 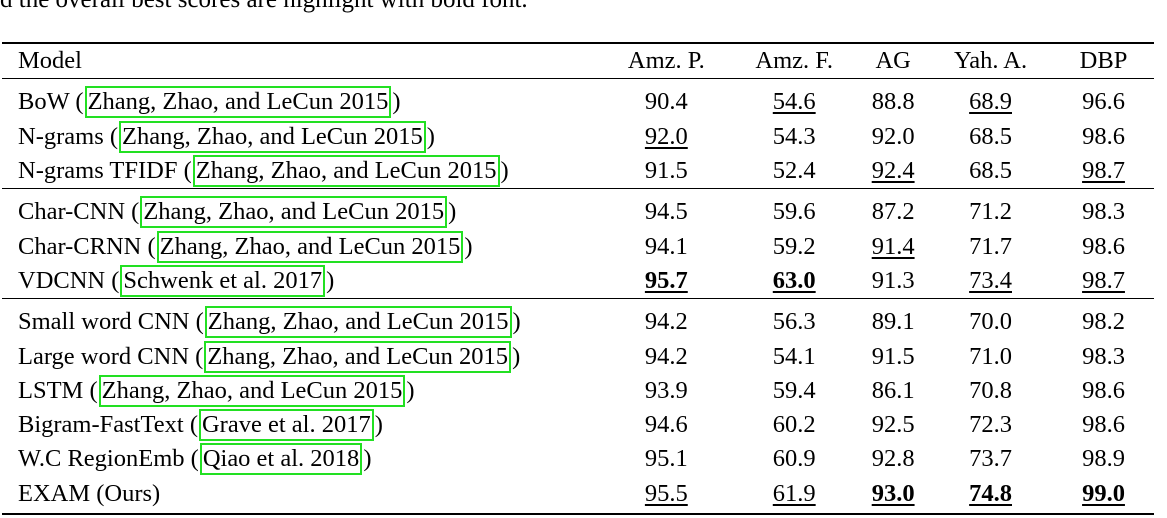 I want to click on model-cell: LSTM (Zhang, Zhao, and LeCun 2015), so click(x=302, y=391).